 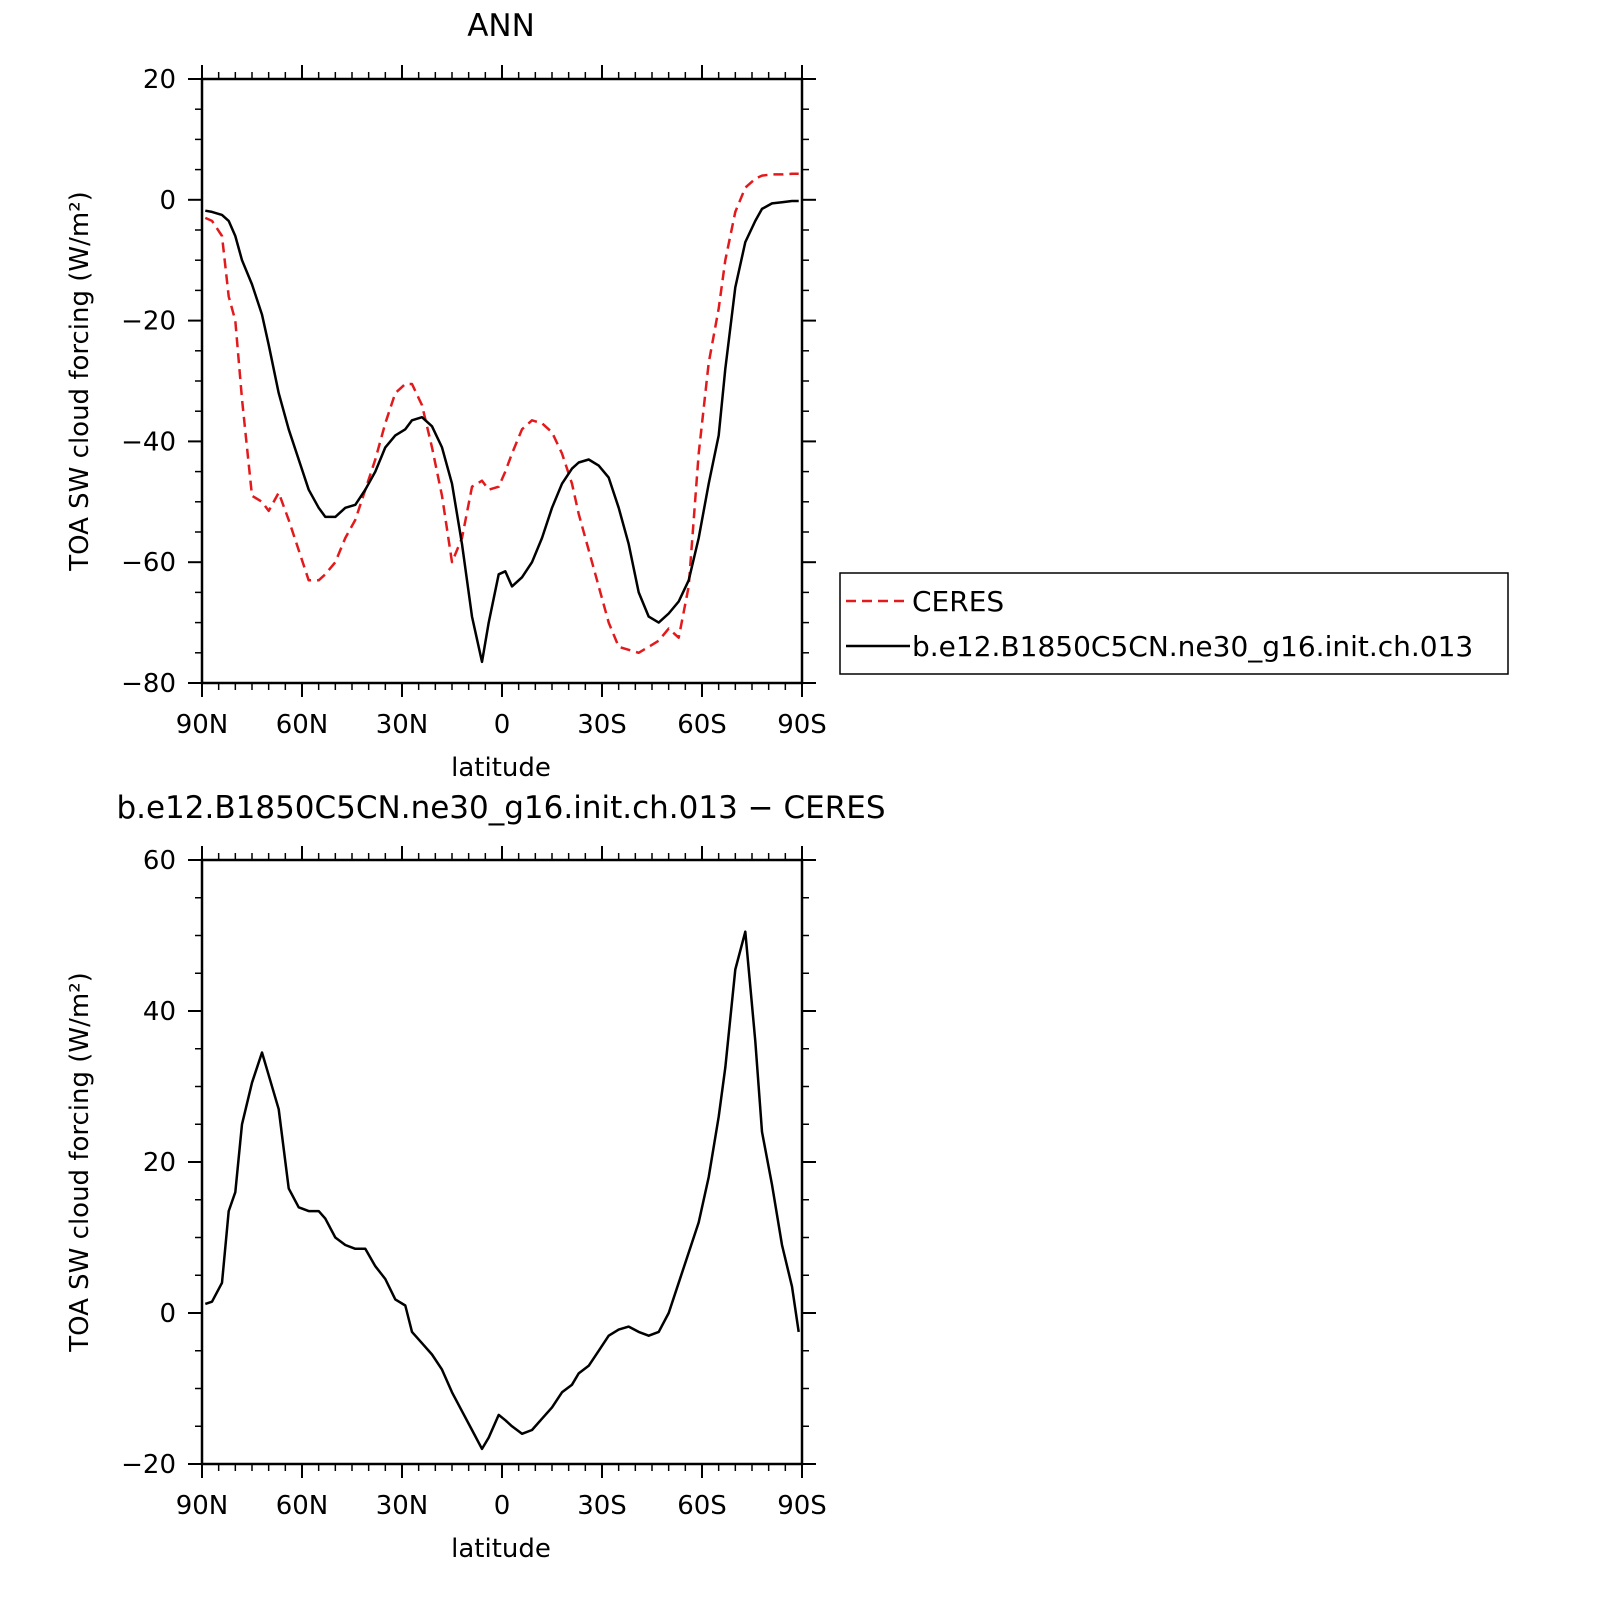 I want to click on bottom-y-tick-label: −20, so click(x=148, y=1465).